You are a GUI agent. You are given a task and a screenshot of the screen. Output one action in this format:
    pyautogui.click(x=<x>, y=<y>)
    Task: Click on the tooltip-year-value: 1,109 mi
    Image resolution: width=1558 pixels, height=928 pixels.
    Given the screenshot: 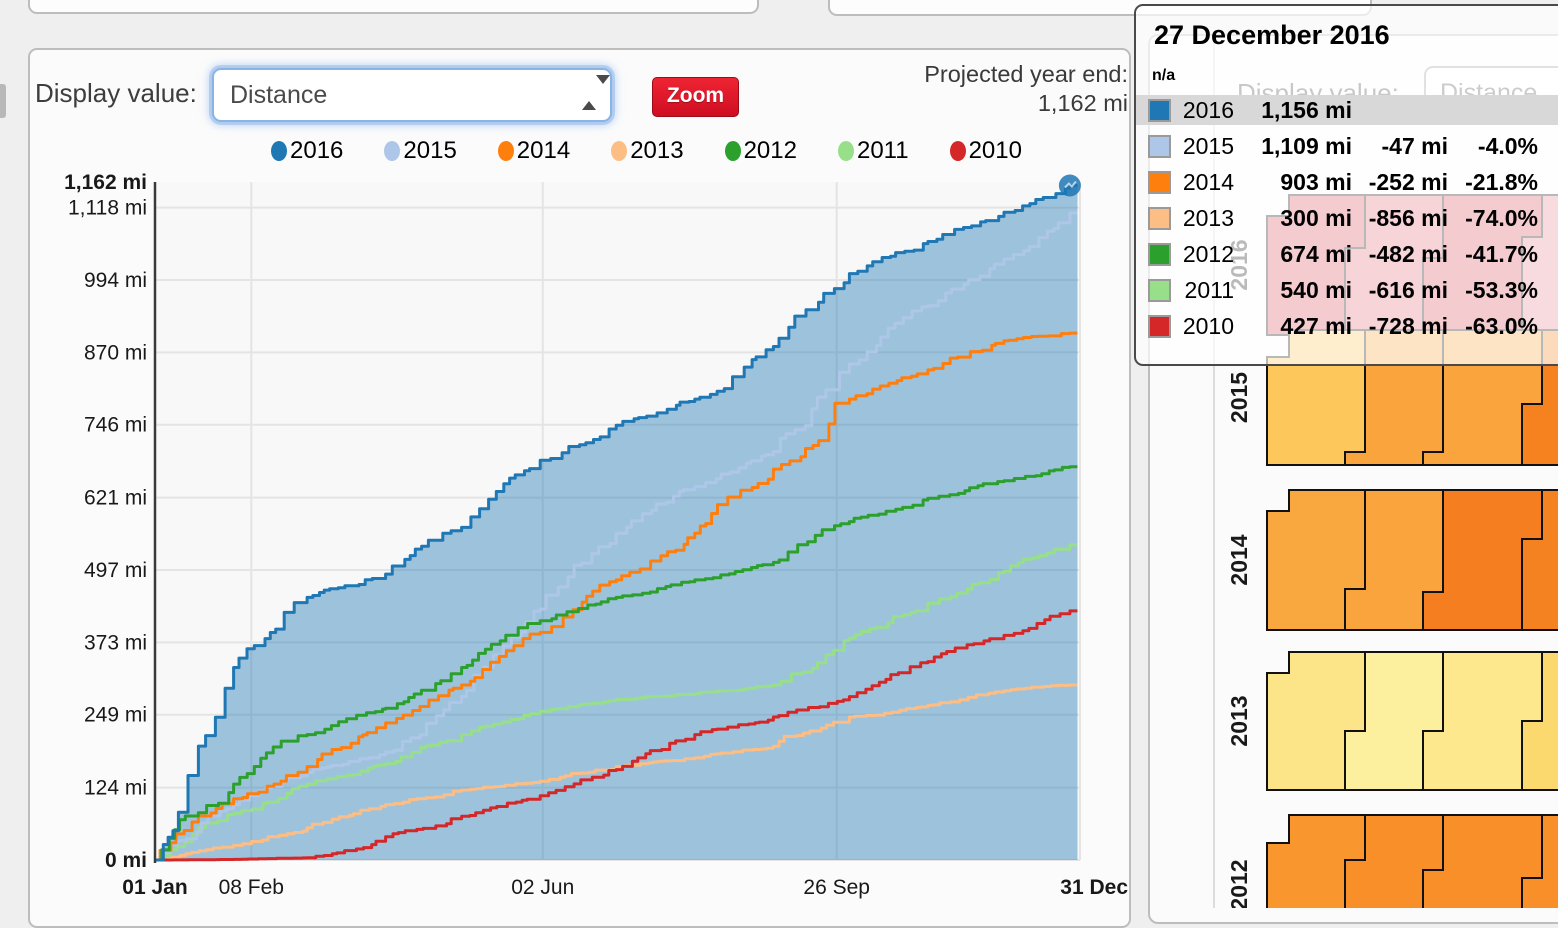 What is the action you would take?
    pyautogui.click(x=1306, y=145)
    